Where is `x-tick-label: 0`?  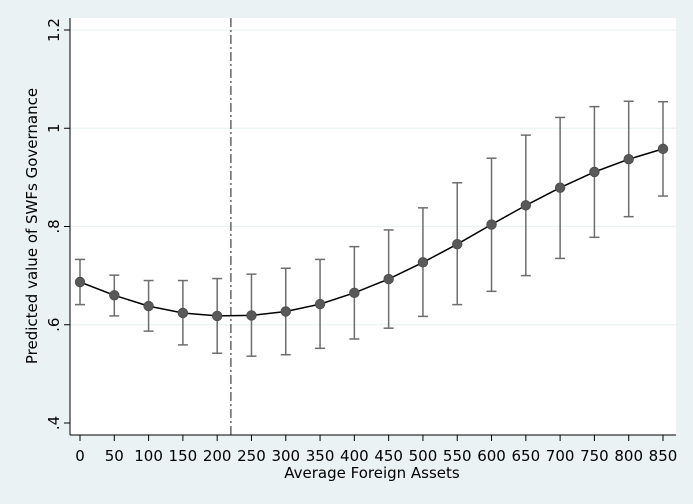
x-tick-label: 0 is located at coordinates (80, 456).